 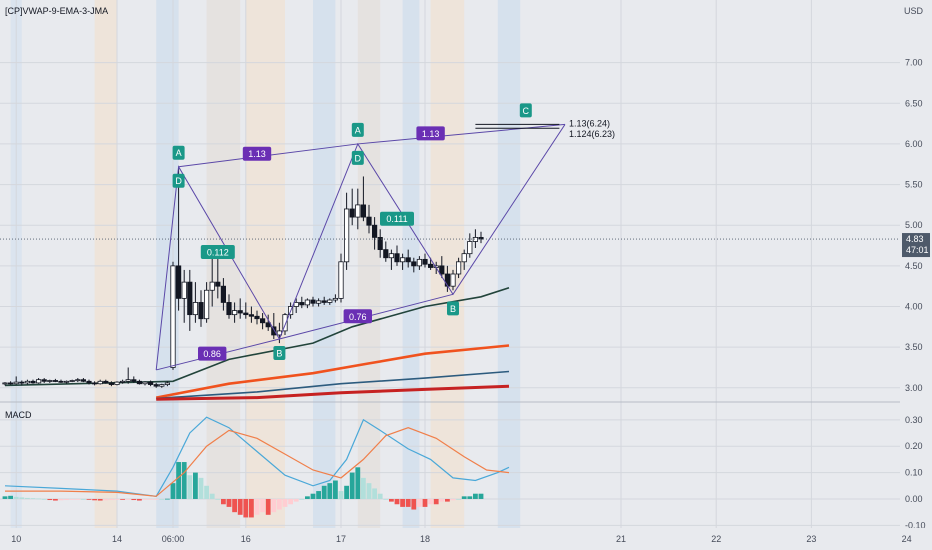 I want to click on price-badge-bg, so click(x=916, y=245).